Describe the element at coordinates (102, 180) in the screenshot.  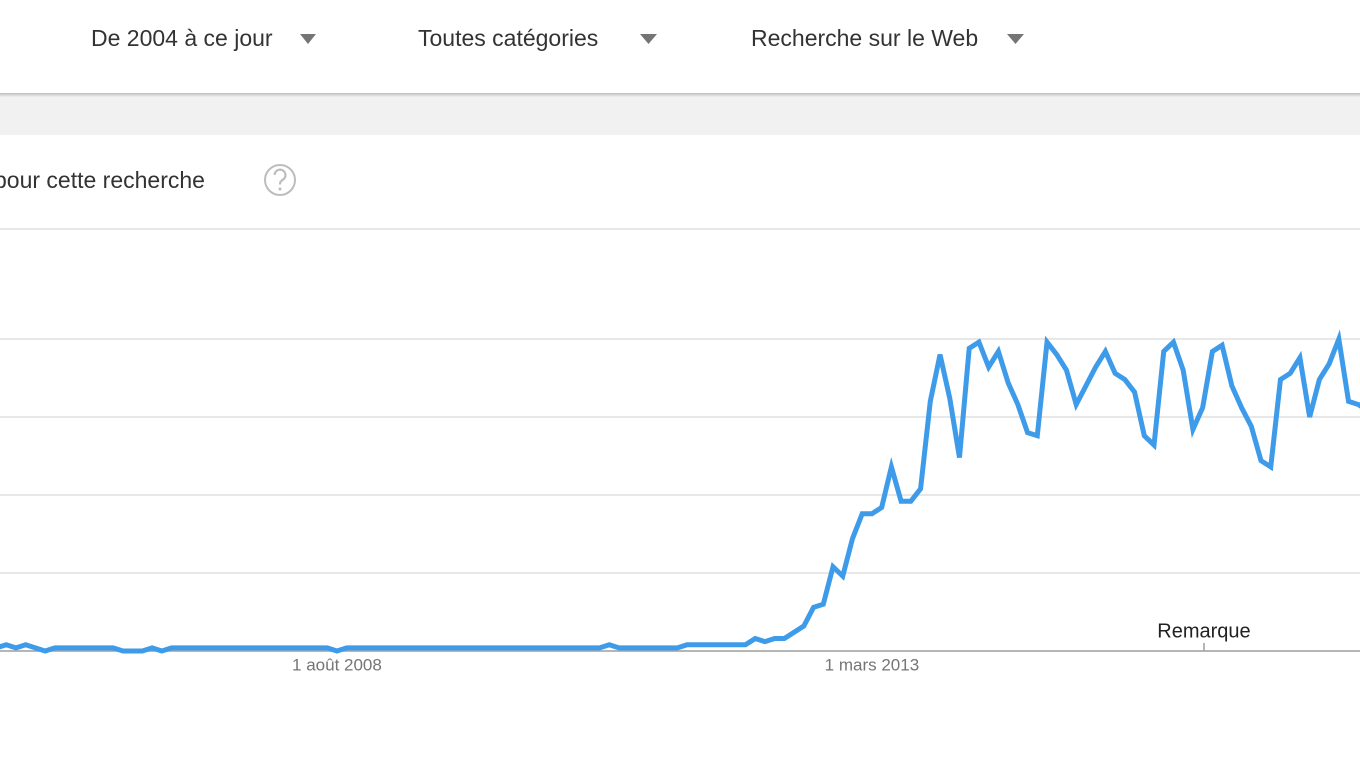
I see `section-title: pour cette recherche` at that location.